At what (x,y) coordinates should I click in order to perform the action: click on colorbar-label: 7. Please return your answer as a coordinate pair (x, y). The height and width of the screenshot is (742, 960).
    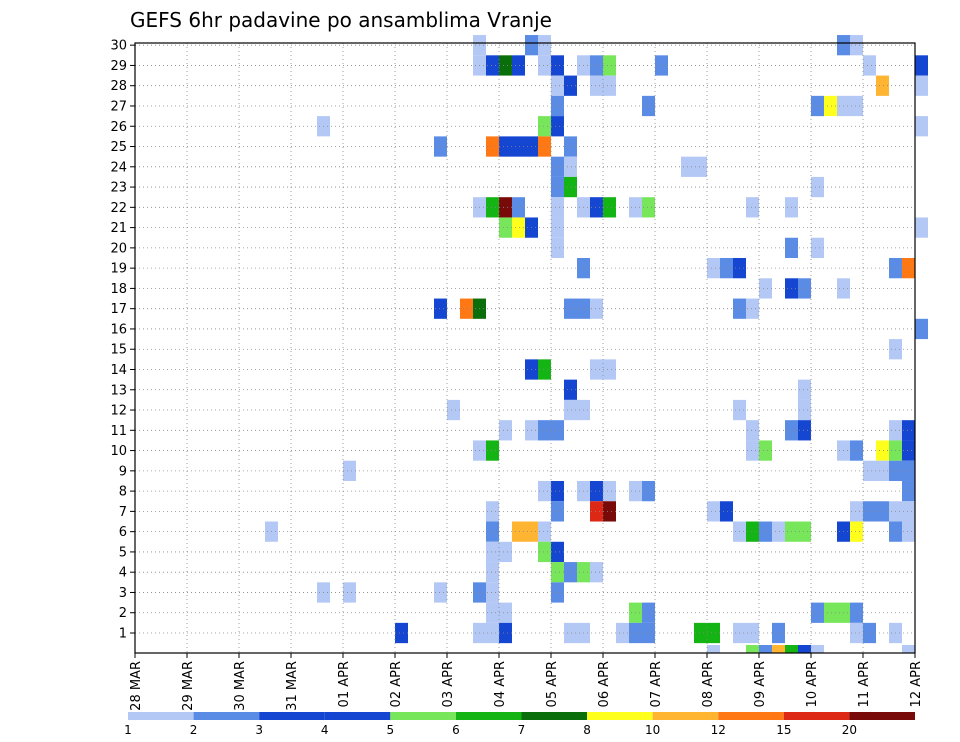
    Looking at the image, I should click on (522, 730).